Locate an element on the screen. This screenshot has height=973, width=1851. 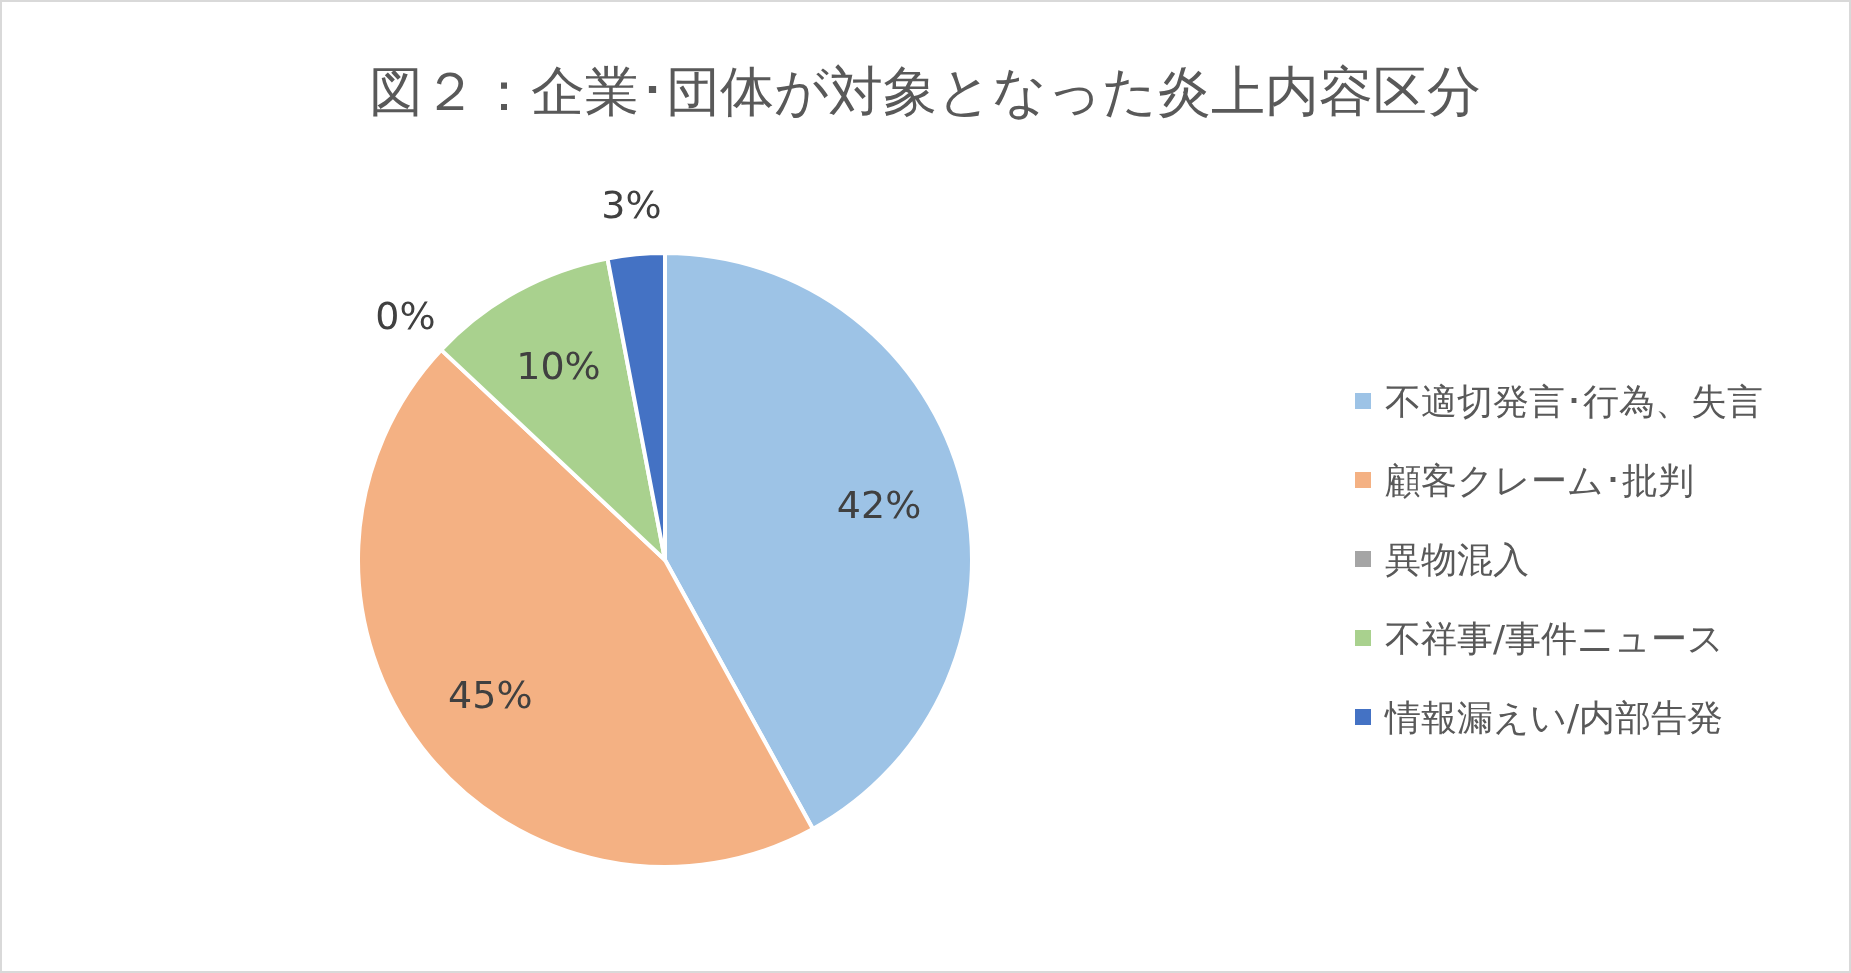
data-label: 10% is located at coordinates (558, 366).